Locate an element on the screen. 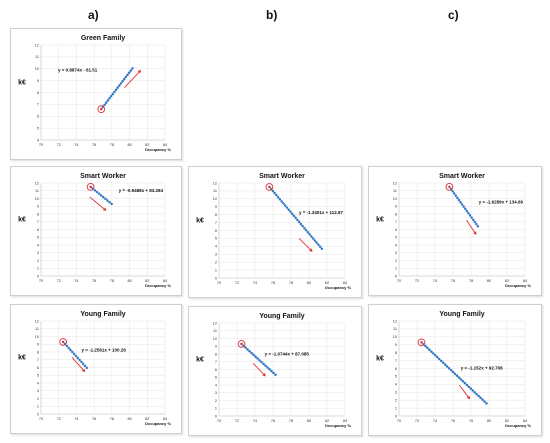  column-label-b: b) is located at coordinates (272, 15).